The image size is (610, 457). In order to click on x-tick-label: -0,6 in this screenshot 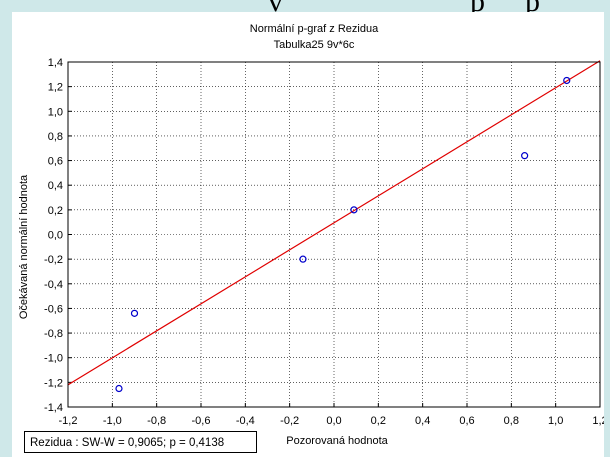, I will do `click(201, 421)`.